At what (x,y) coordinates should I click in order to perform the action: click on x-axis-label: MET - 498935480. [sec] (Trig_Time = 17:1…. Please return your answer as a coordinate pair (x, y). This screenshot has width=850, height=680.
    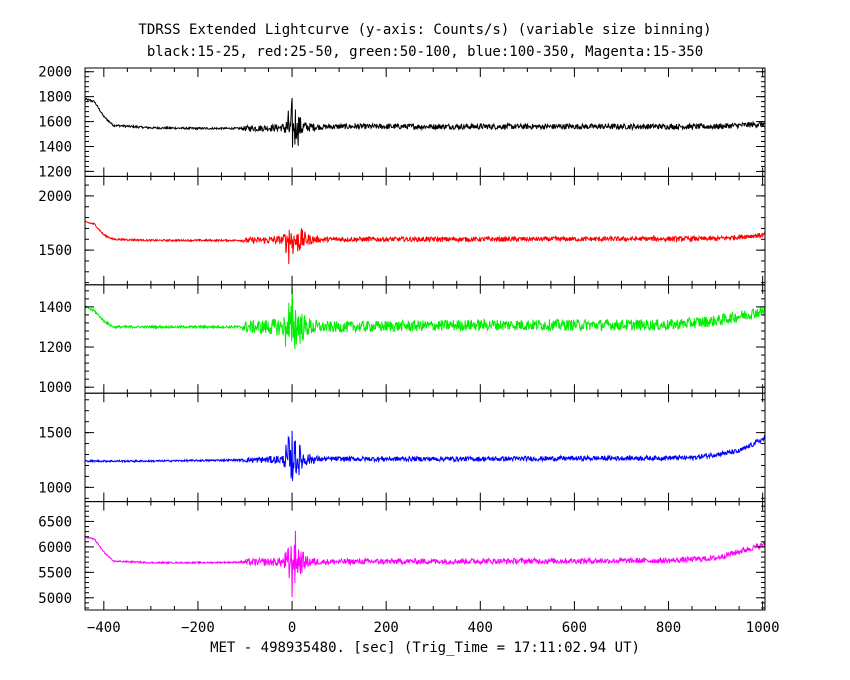
    Looking at the image, I should click on (425, 648).